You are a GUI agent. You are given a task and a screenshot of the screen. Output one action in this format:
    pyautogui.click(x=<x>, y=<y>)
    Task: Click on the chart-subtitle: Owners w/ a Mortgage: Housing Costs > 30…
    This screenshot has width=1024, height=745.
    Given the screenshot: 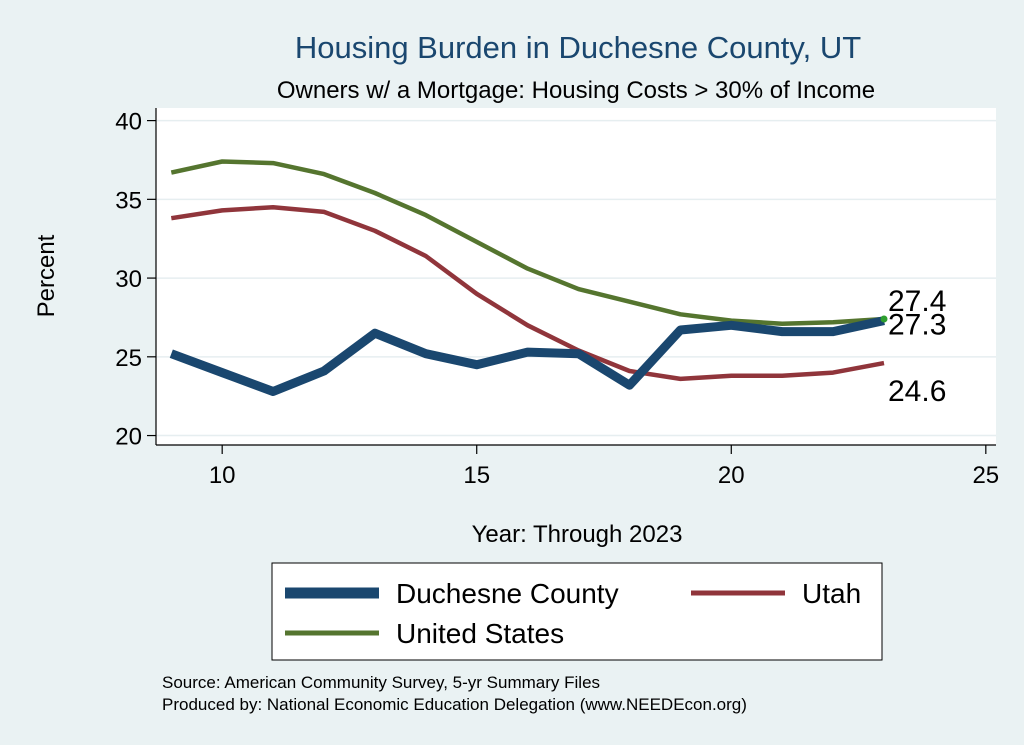 What is the action you would take?
    pyautogui.click(x=576, y=90)
    